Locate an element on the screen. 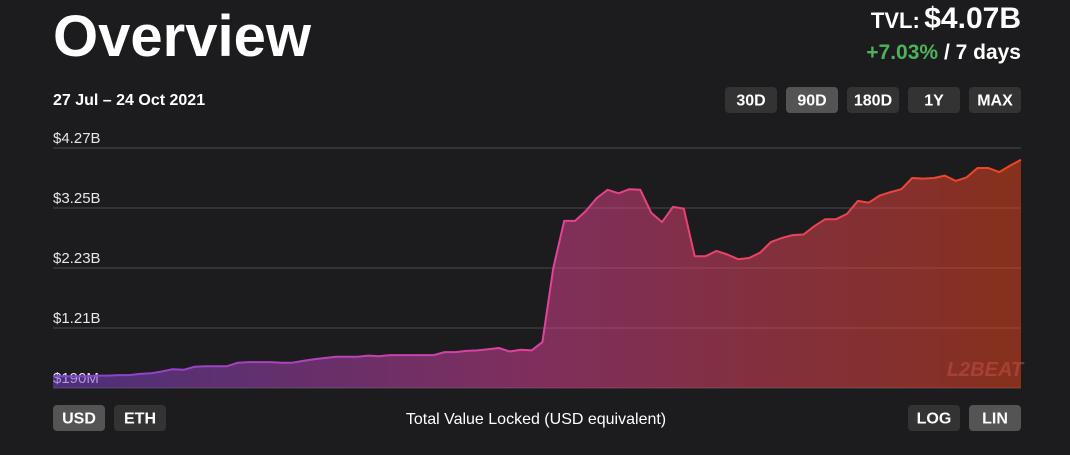 The height and width of the screenshot is (455, 1070). y-tick-label: $1.21B is located at coordinates (77, 318).